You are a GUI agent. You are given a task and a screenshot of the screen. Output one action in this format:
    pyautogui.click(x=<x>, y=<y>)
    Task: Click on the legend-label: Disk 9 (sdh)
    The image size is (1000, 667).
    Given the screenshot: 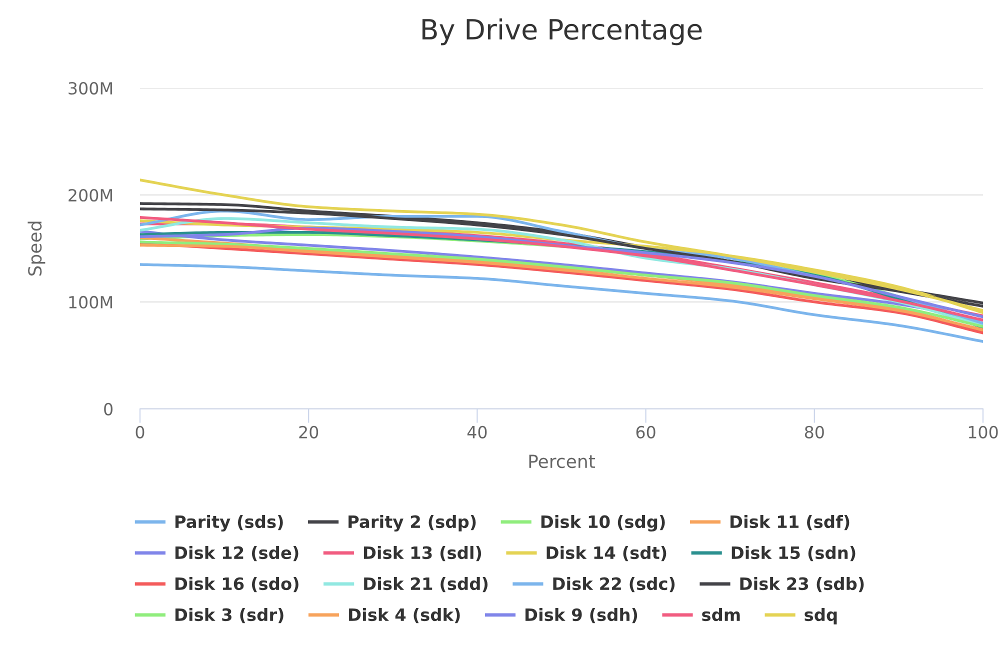 What is the action you would take?
    pyautogui.click(x=582, y=616)
    